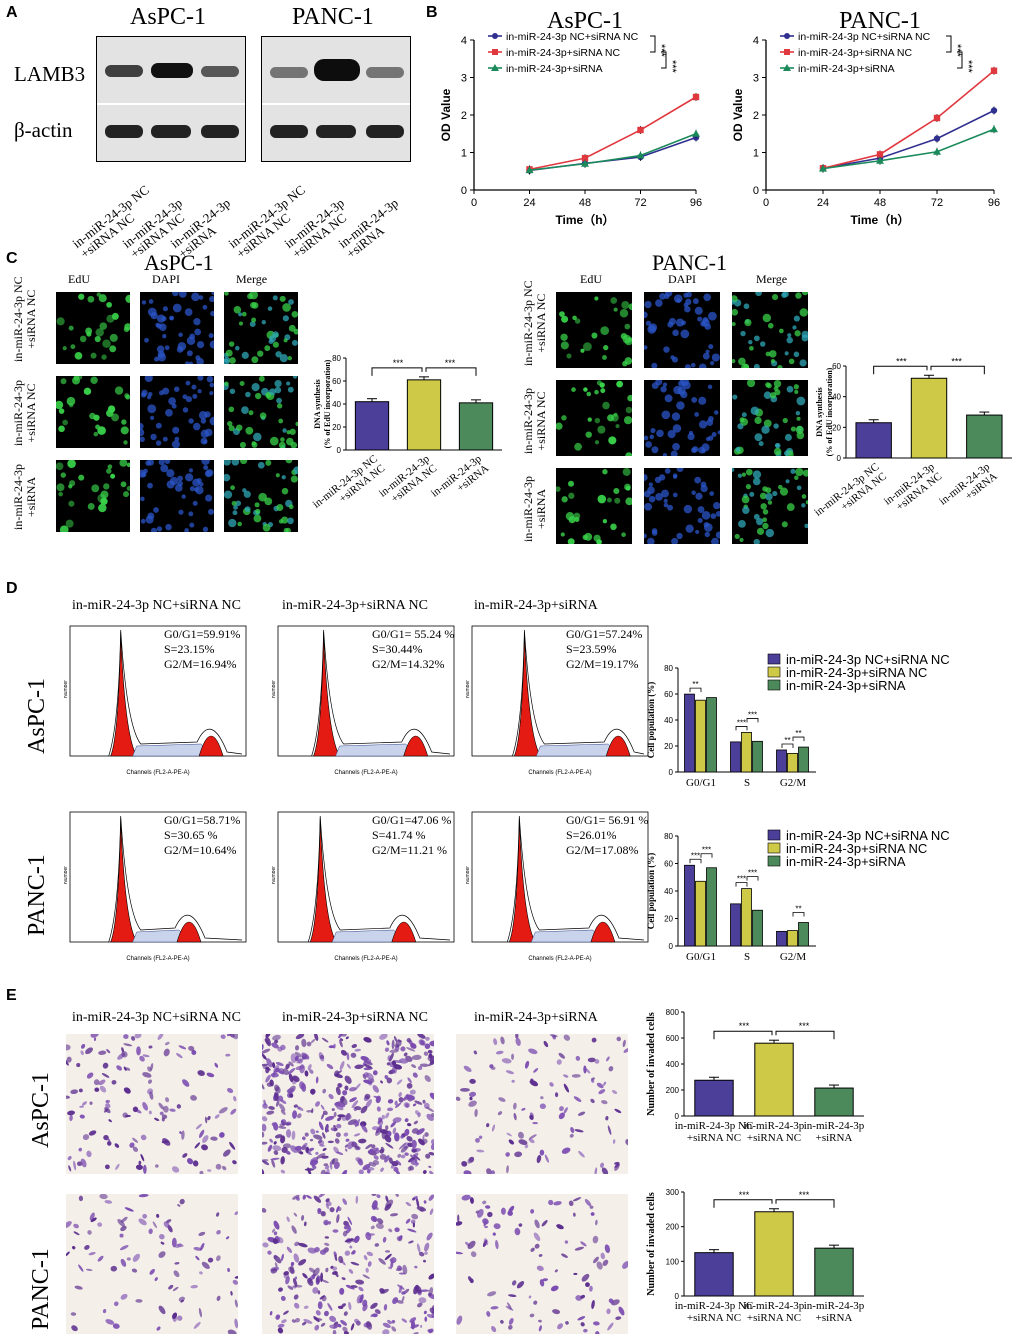 The height and width of the screenshot is (1339, 1021). Describe the element at coordinates (836, 397) in the screenshot. I see `y-tick-label: 40` at that location.